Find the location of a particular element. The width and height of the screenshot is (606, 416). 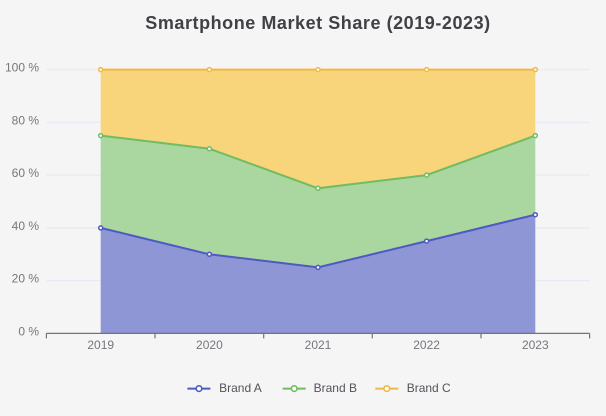

svg-text: 60 % is located at coordinates (26, 173).